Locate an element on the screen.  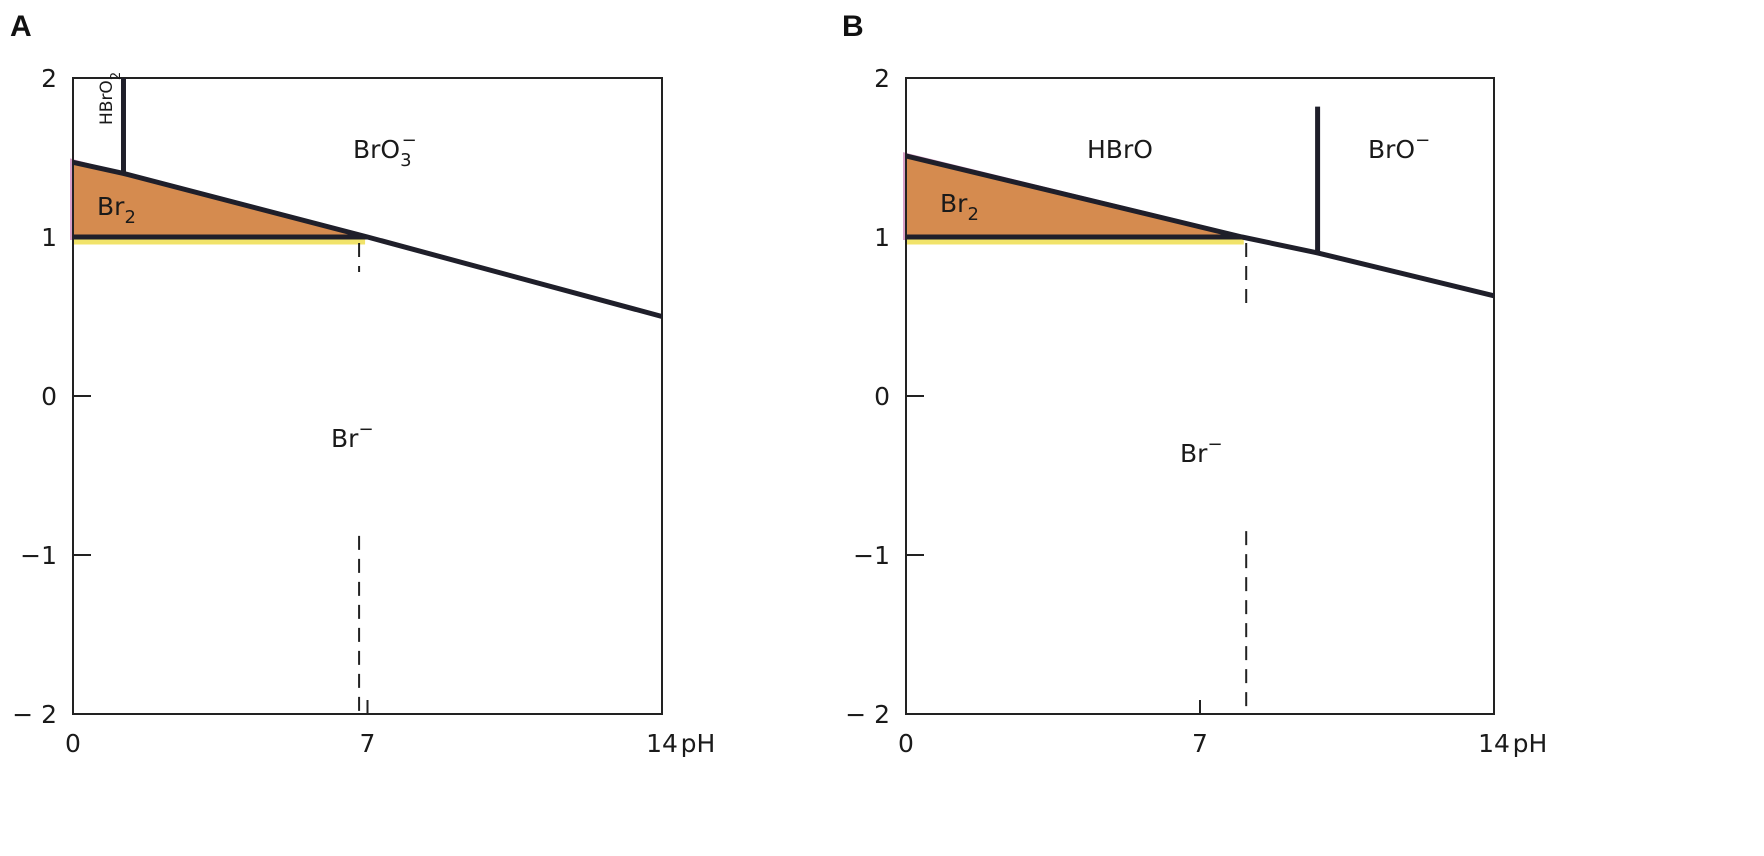
species-label: HBrO2 is located at coordinates (110, 98).